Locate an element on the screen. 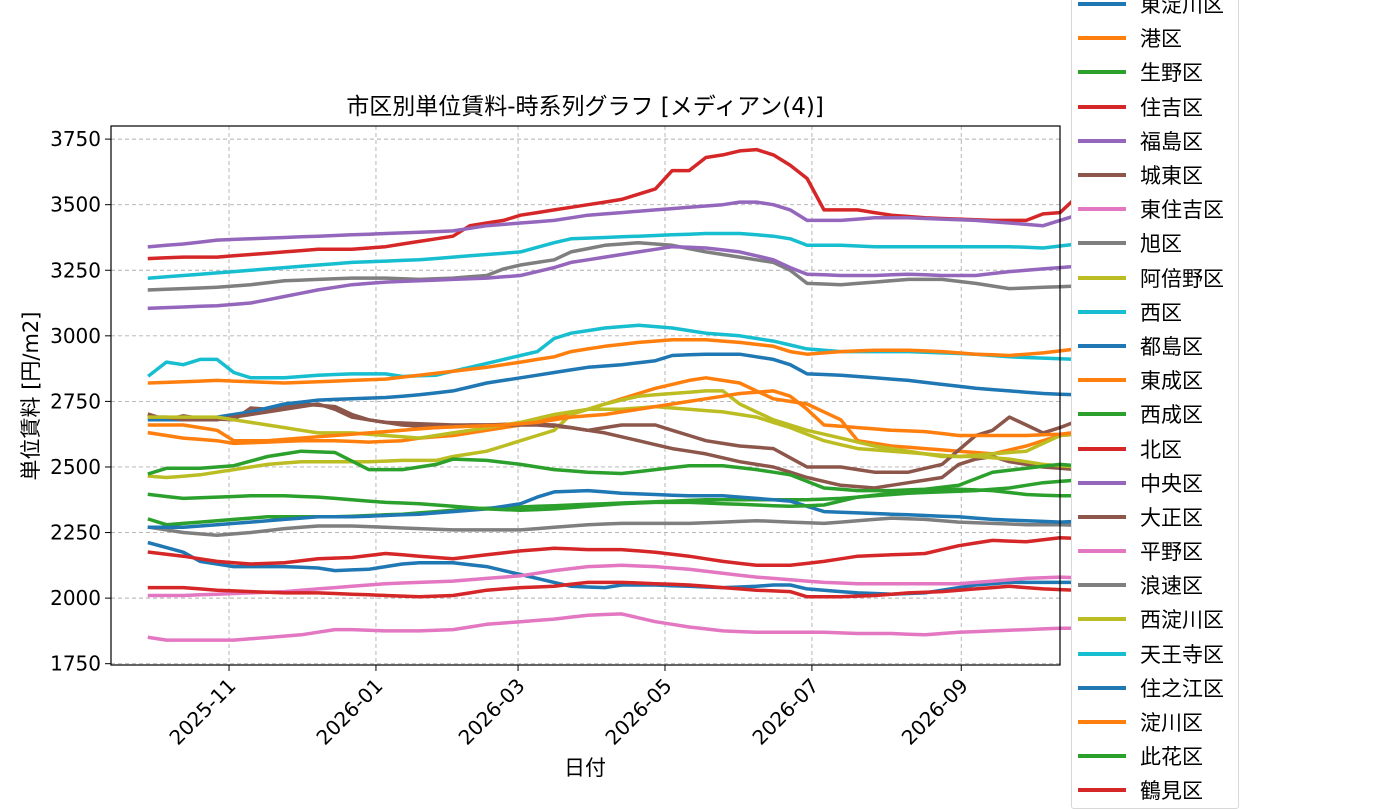 Image resolution: width=1400 pixels, height=809 pixels. legend-item: 都島区 is located at coordinates (1155, 346).